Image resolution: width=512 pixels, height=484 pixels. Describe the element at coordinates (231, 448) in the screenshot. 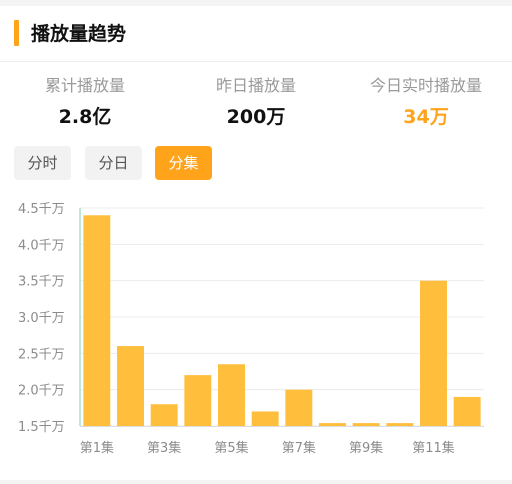

I see `x-tick-label: 第5集` at that location.